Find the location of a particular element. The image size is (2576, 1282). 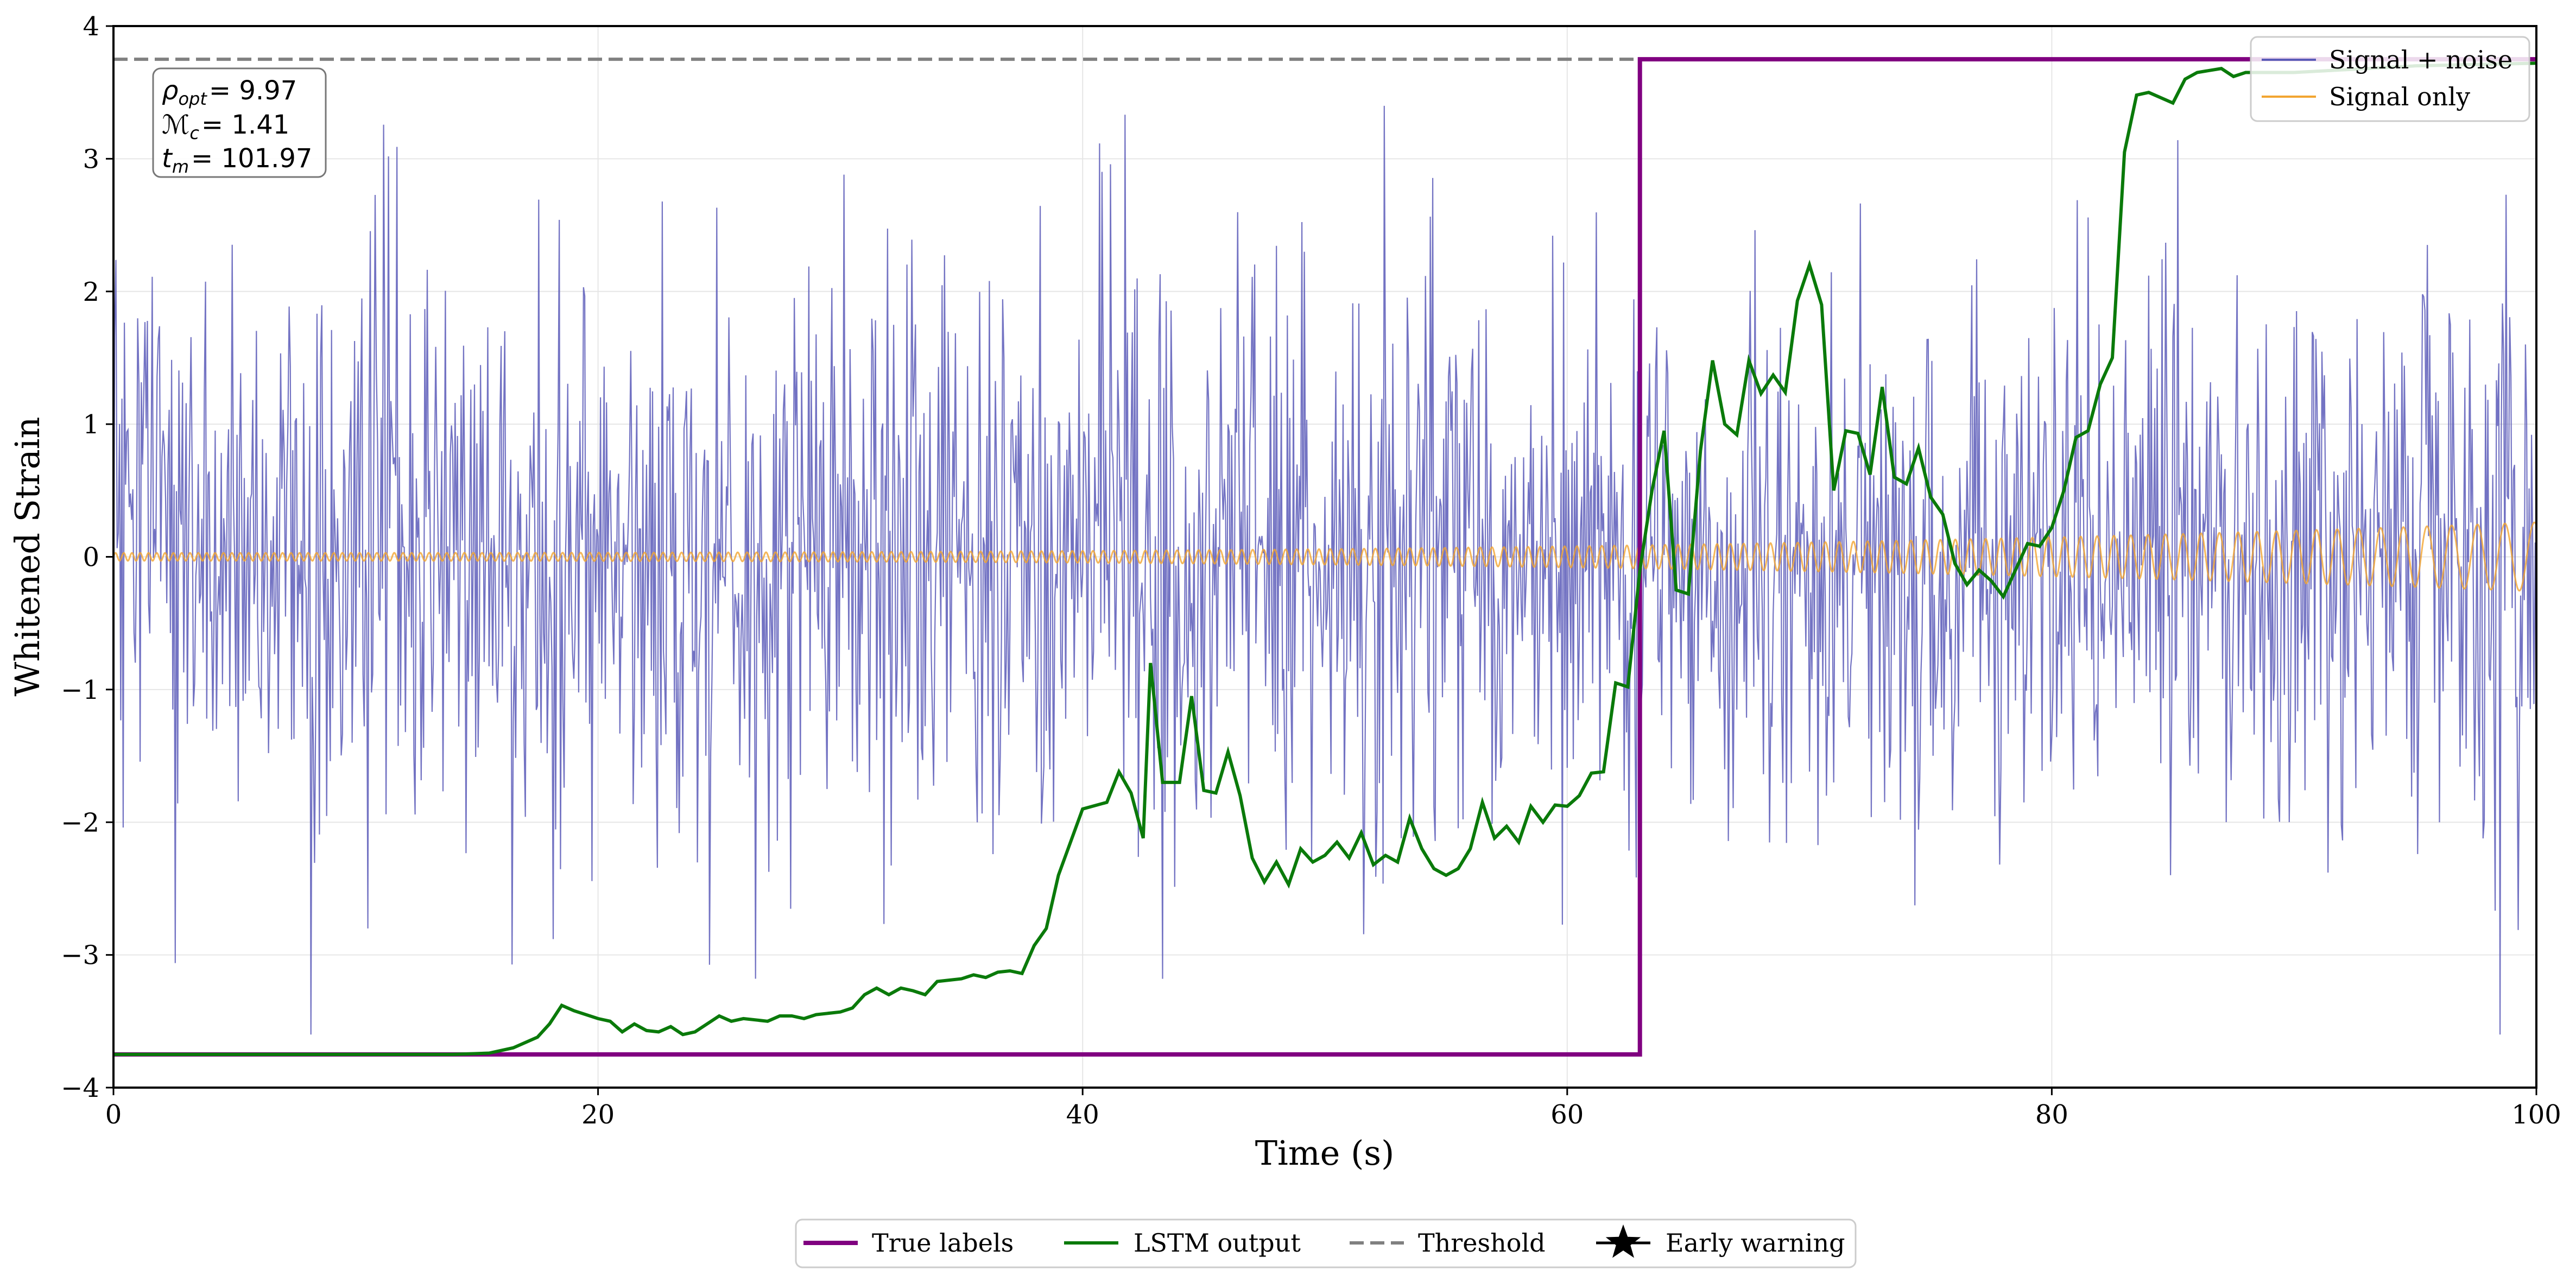

signal-only-line is located at coordinates (1324, 556).